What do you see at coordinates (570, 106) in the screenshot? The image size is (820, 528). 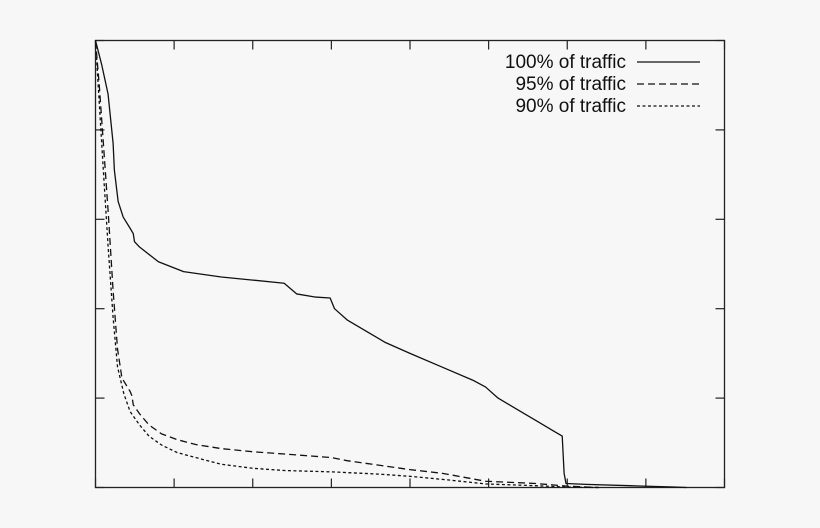 I see `legend-label-3: 90% of traffic` at bounding box center [570, 106].